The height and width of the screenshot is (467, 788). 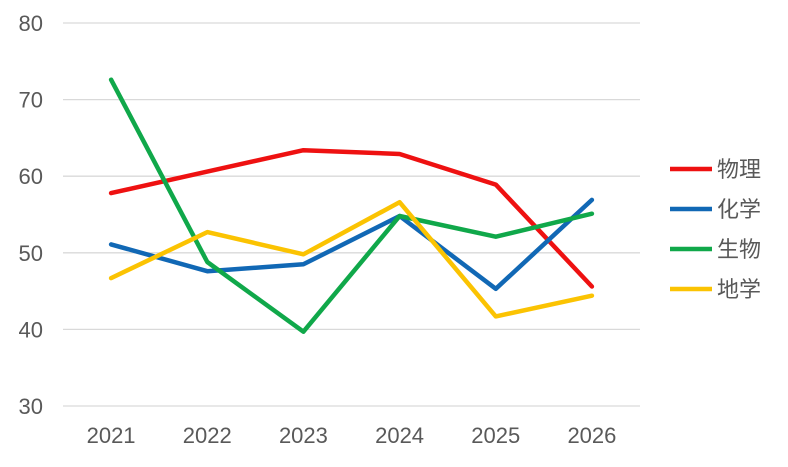 What do you see at coordinates (31, 253) in the screenshot?
I see `y-tick-label: 50` at bounding box center [31, 253].